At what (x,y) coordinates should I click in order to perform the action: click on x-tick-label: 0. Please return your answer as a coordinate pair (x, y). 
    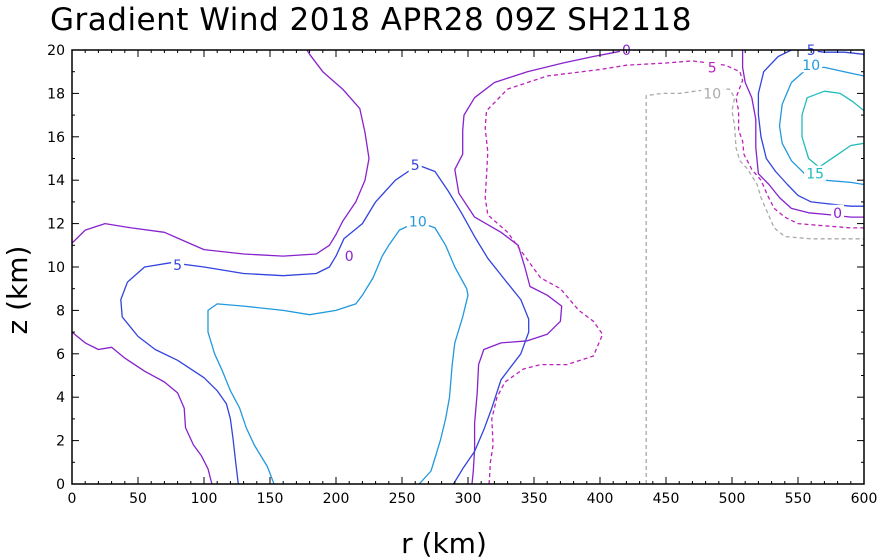
    Looking at the image, I should click on (72, 499).